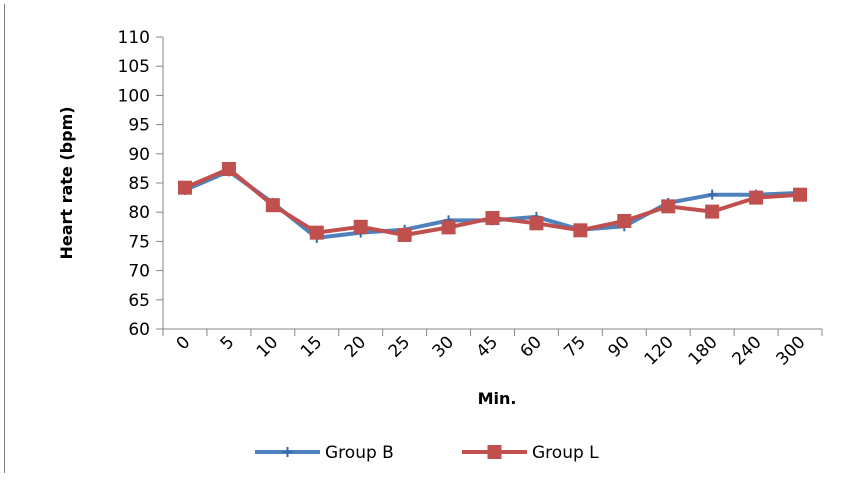 The width and height of the screenshot is (856, 482). I want to click on x-tick-label: 180, so click(703, 350).